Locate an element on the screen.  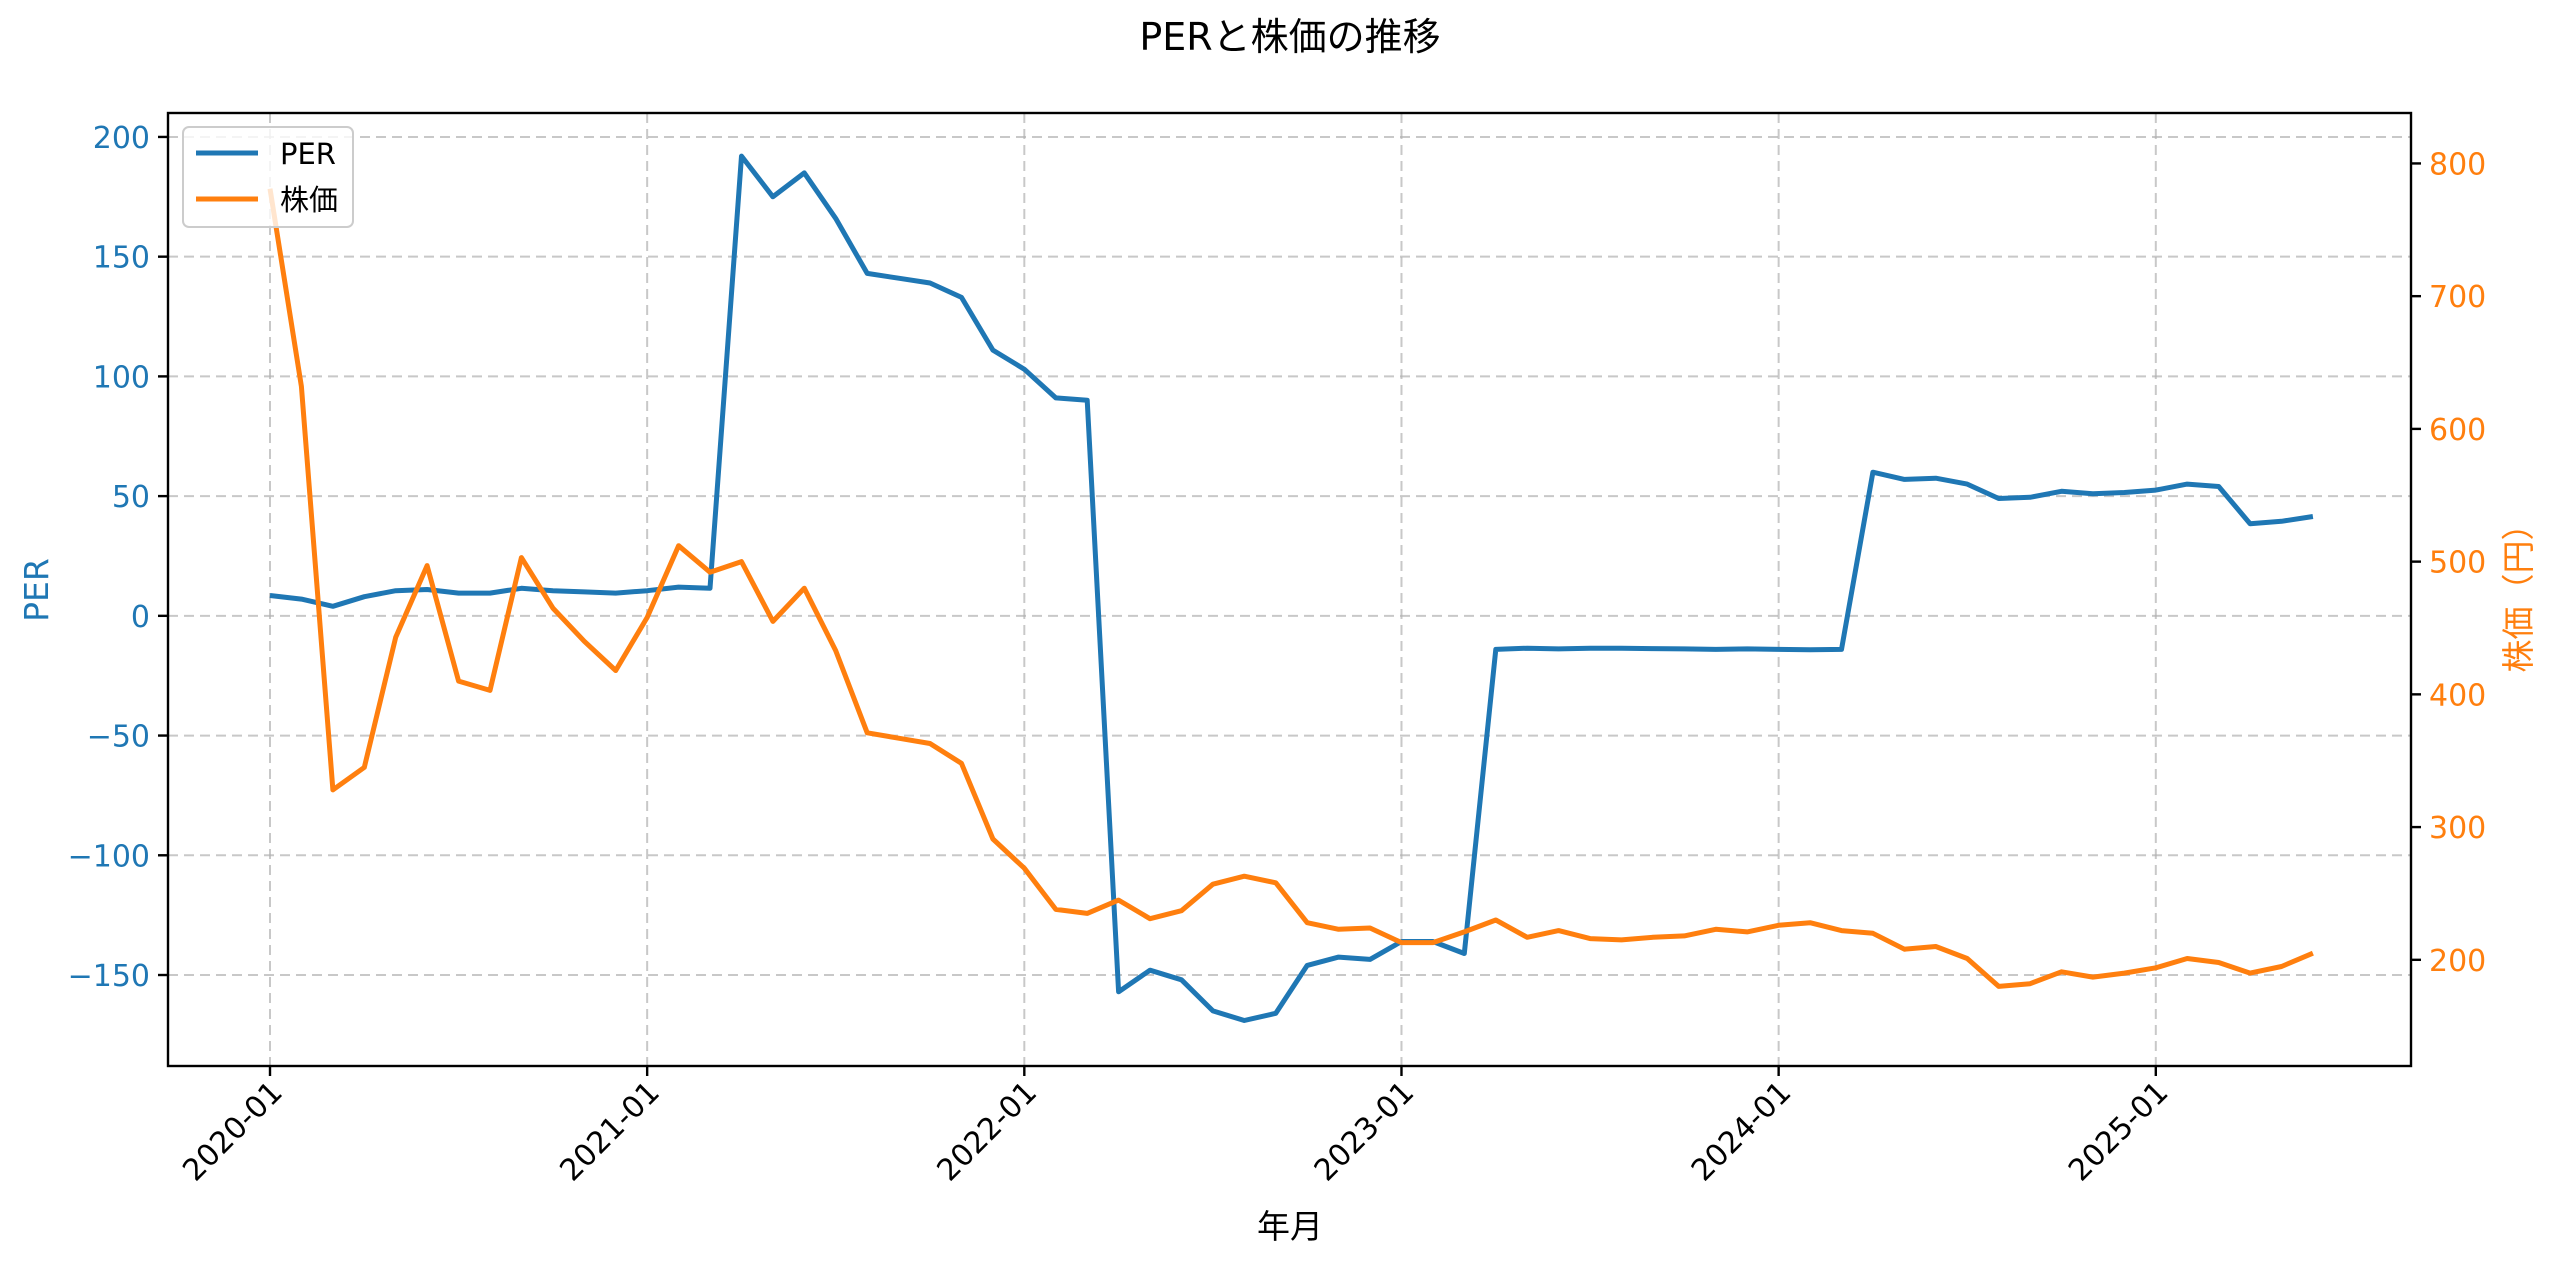
y-right-tick-label: 300 is located at coordinates (2457, 828).